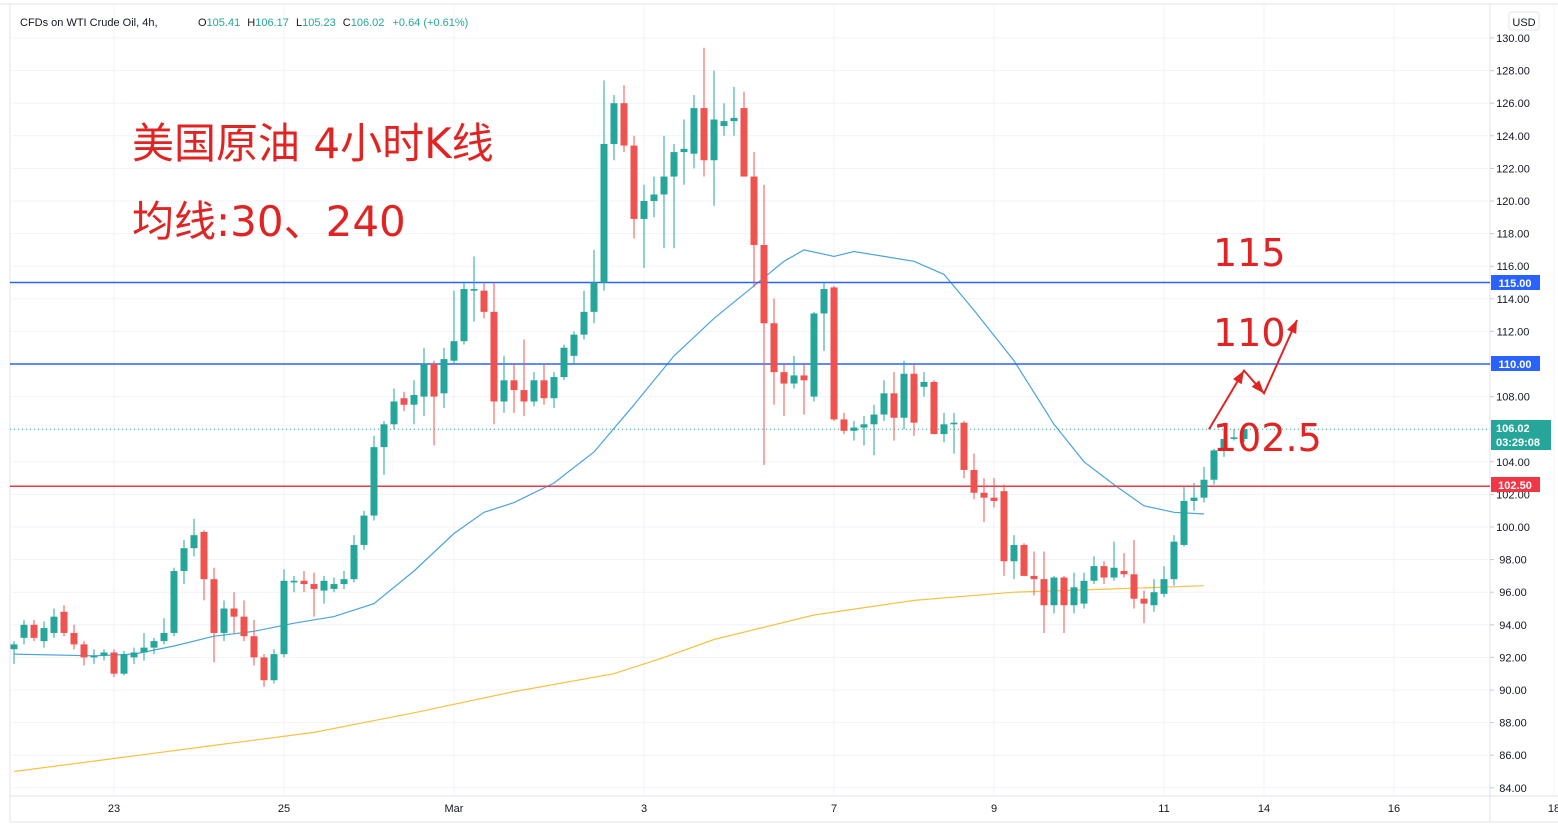  I want to click on y-tick-label: 122.00, so click(1513, 169).